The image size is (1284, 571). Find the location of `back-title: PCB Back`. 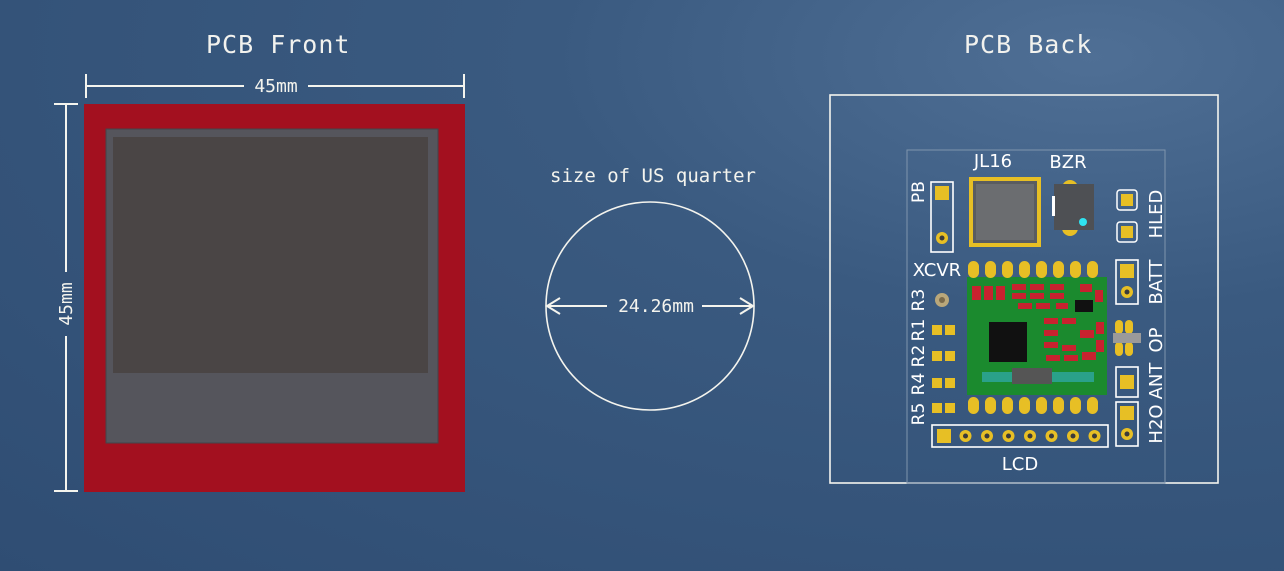

back-title: PCB Back is located at coordinates (1028, 44).